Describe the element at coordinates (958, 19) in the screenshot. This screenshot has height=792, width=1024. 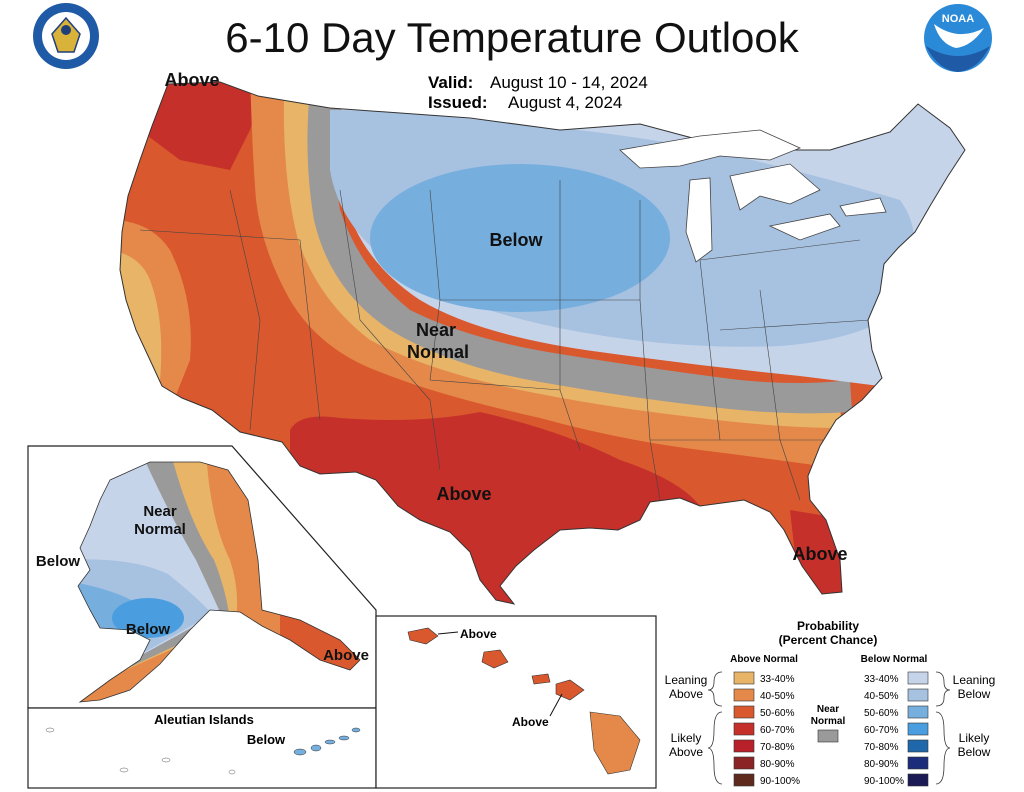
I see `noaa-logo-text: NOAA` at that location.